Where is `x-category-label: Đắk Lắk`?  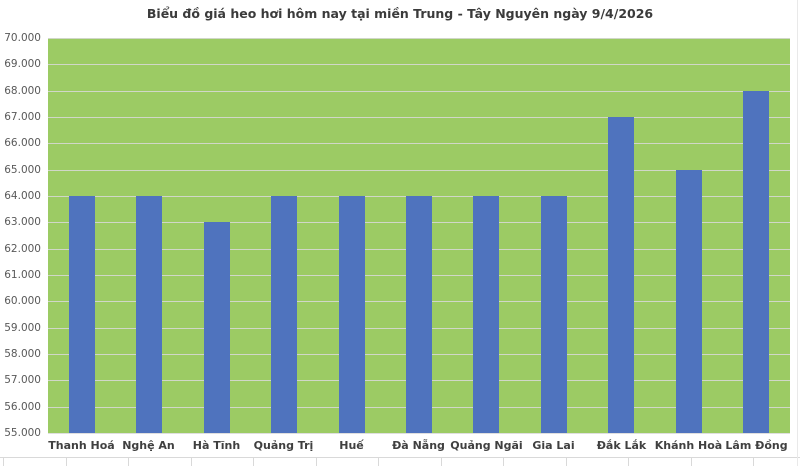 x-category-label: Đắk Lắk is located at coordinates (621, 445).